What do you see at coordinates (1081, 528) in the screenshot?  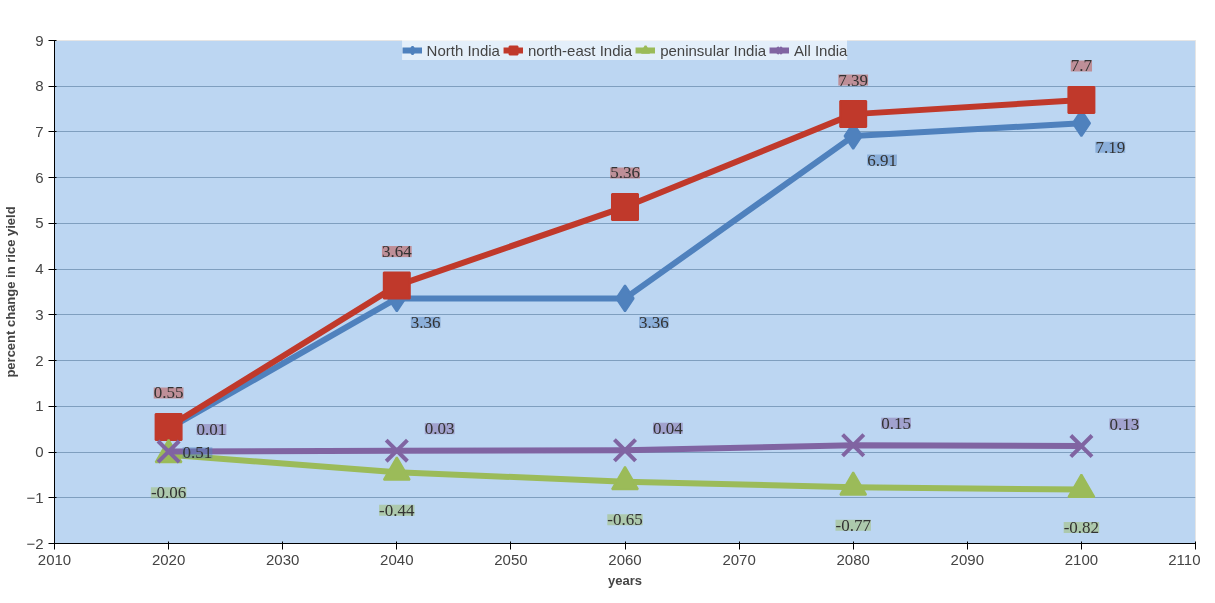 I see `data-label: -0.82` at bounding box center [1081, 528].